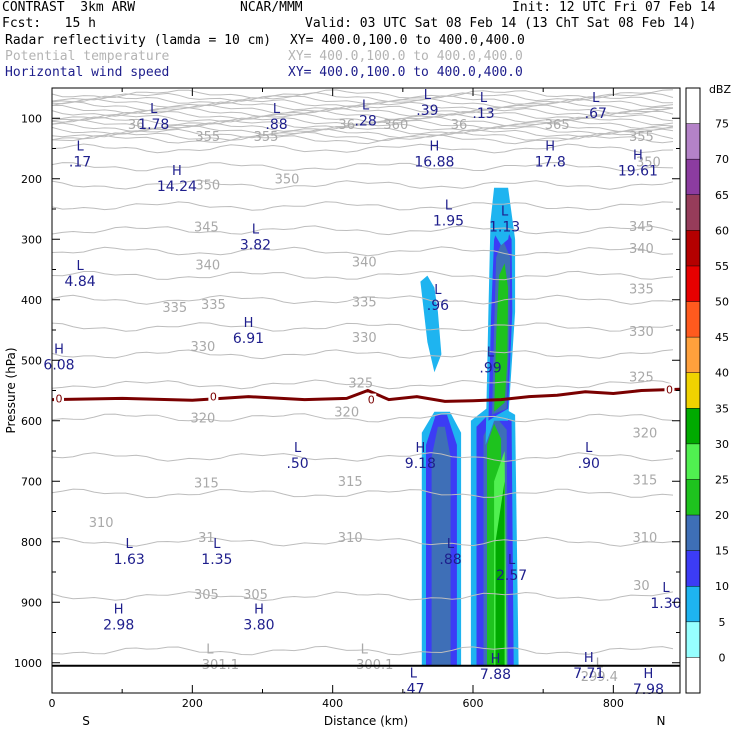 This screenshot has height=740, width=740. What do you see at coordinates (206, 227) in the screenshot?
I see `isentrope-label: 345` at bounding box center [206, 227].